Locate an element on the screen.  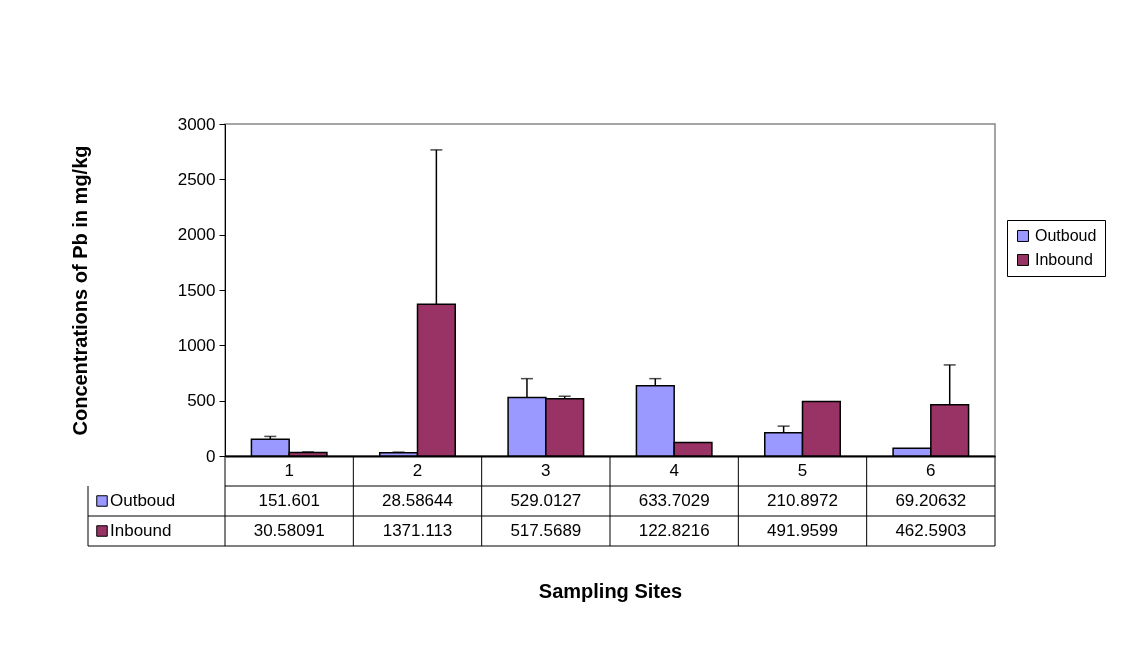
x-tick-label: 2 is located at coordinates (417, 470).